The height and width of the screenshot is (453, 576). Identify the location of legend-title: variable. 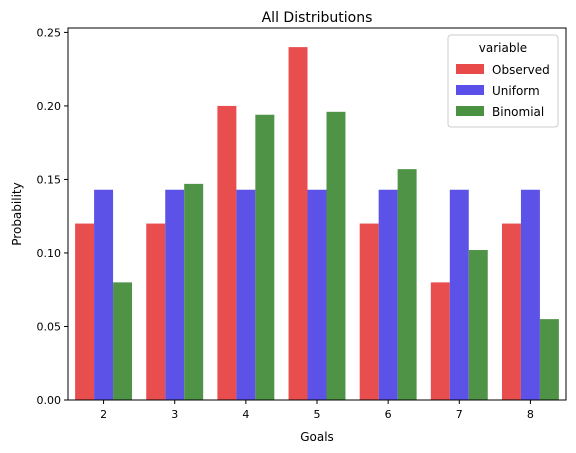
(503, 48).